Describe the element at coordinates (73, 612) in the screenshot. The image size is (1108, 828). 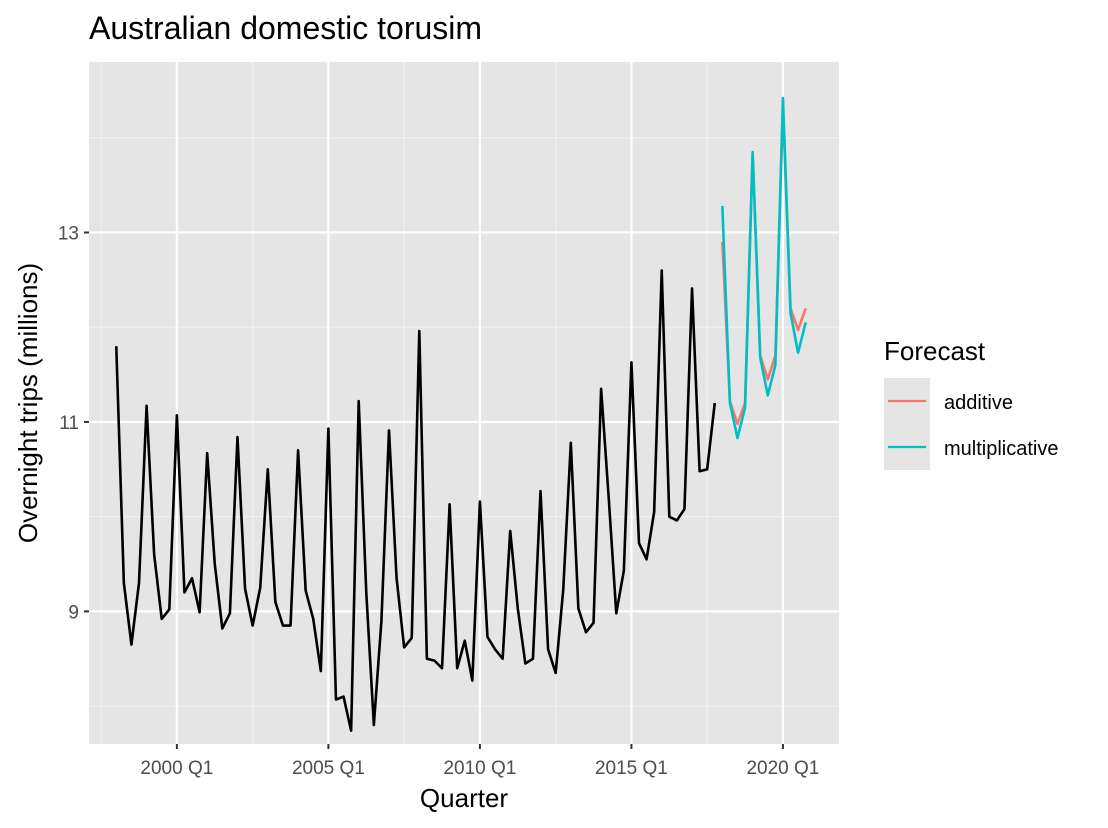
I see `y-tick-label: 9` at that location.